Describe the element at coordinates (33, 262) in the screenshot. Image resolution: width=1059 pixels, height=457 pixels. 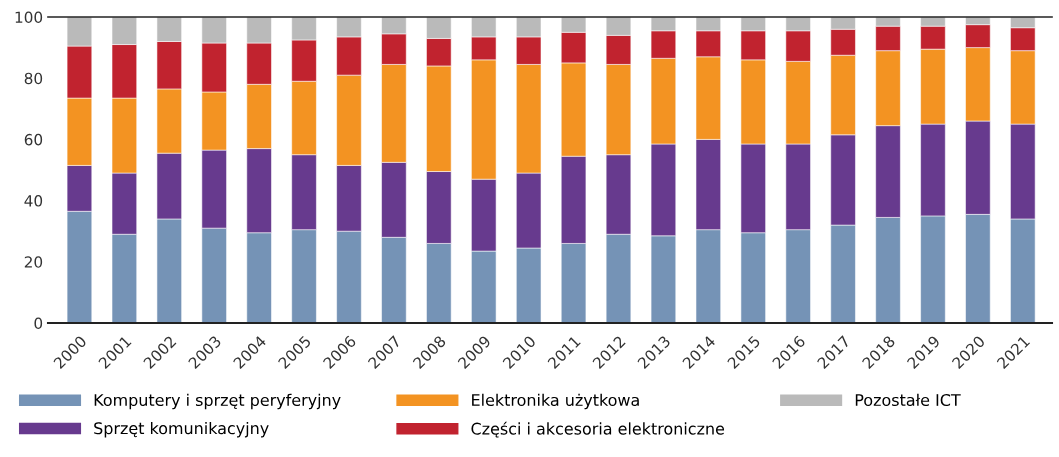
I see `y-tick-label: 20` at that location.